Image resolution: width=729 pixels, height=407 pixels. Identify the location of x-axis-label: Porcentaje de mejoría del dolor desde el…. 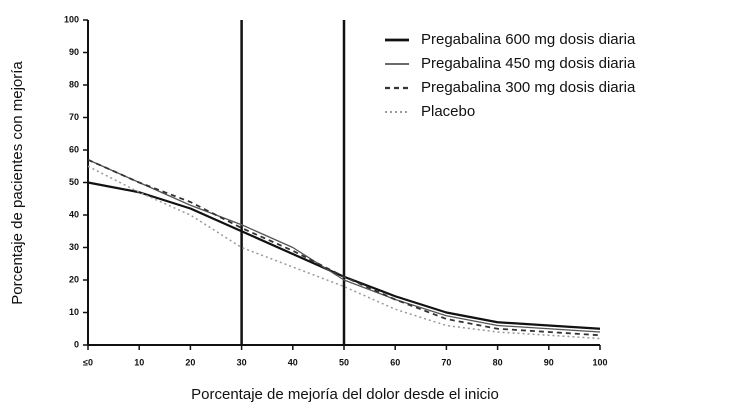
(345, 394).